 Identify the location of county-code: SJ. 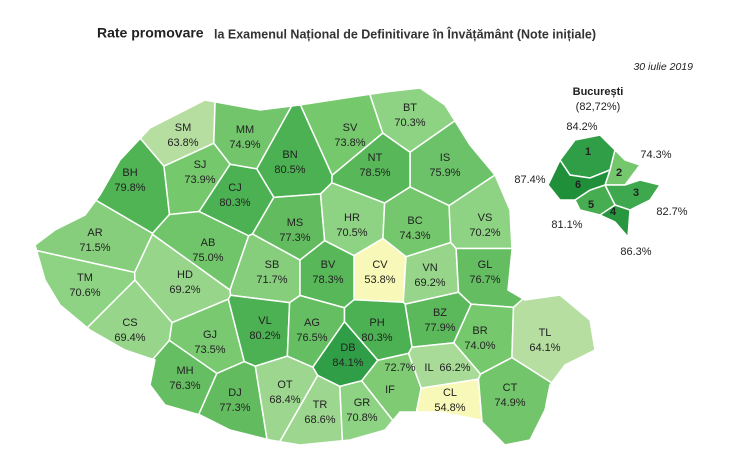
(200, 165).